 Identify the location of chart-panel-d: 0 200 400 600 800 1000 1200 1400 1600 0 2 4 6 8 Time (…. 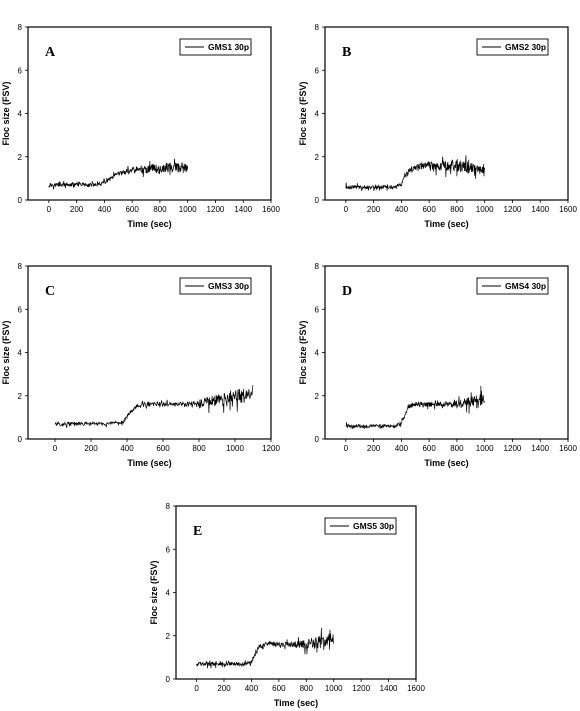
(437, 365).